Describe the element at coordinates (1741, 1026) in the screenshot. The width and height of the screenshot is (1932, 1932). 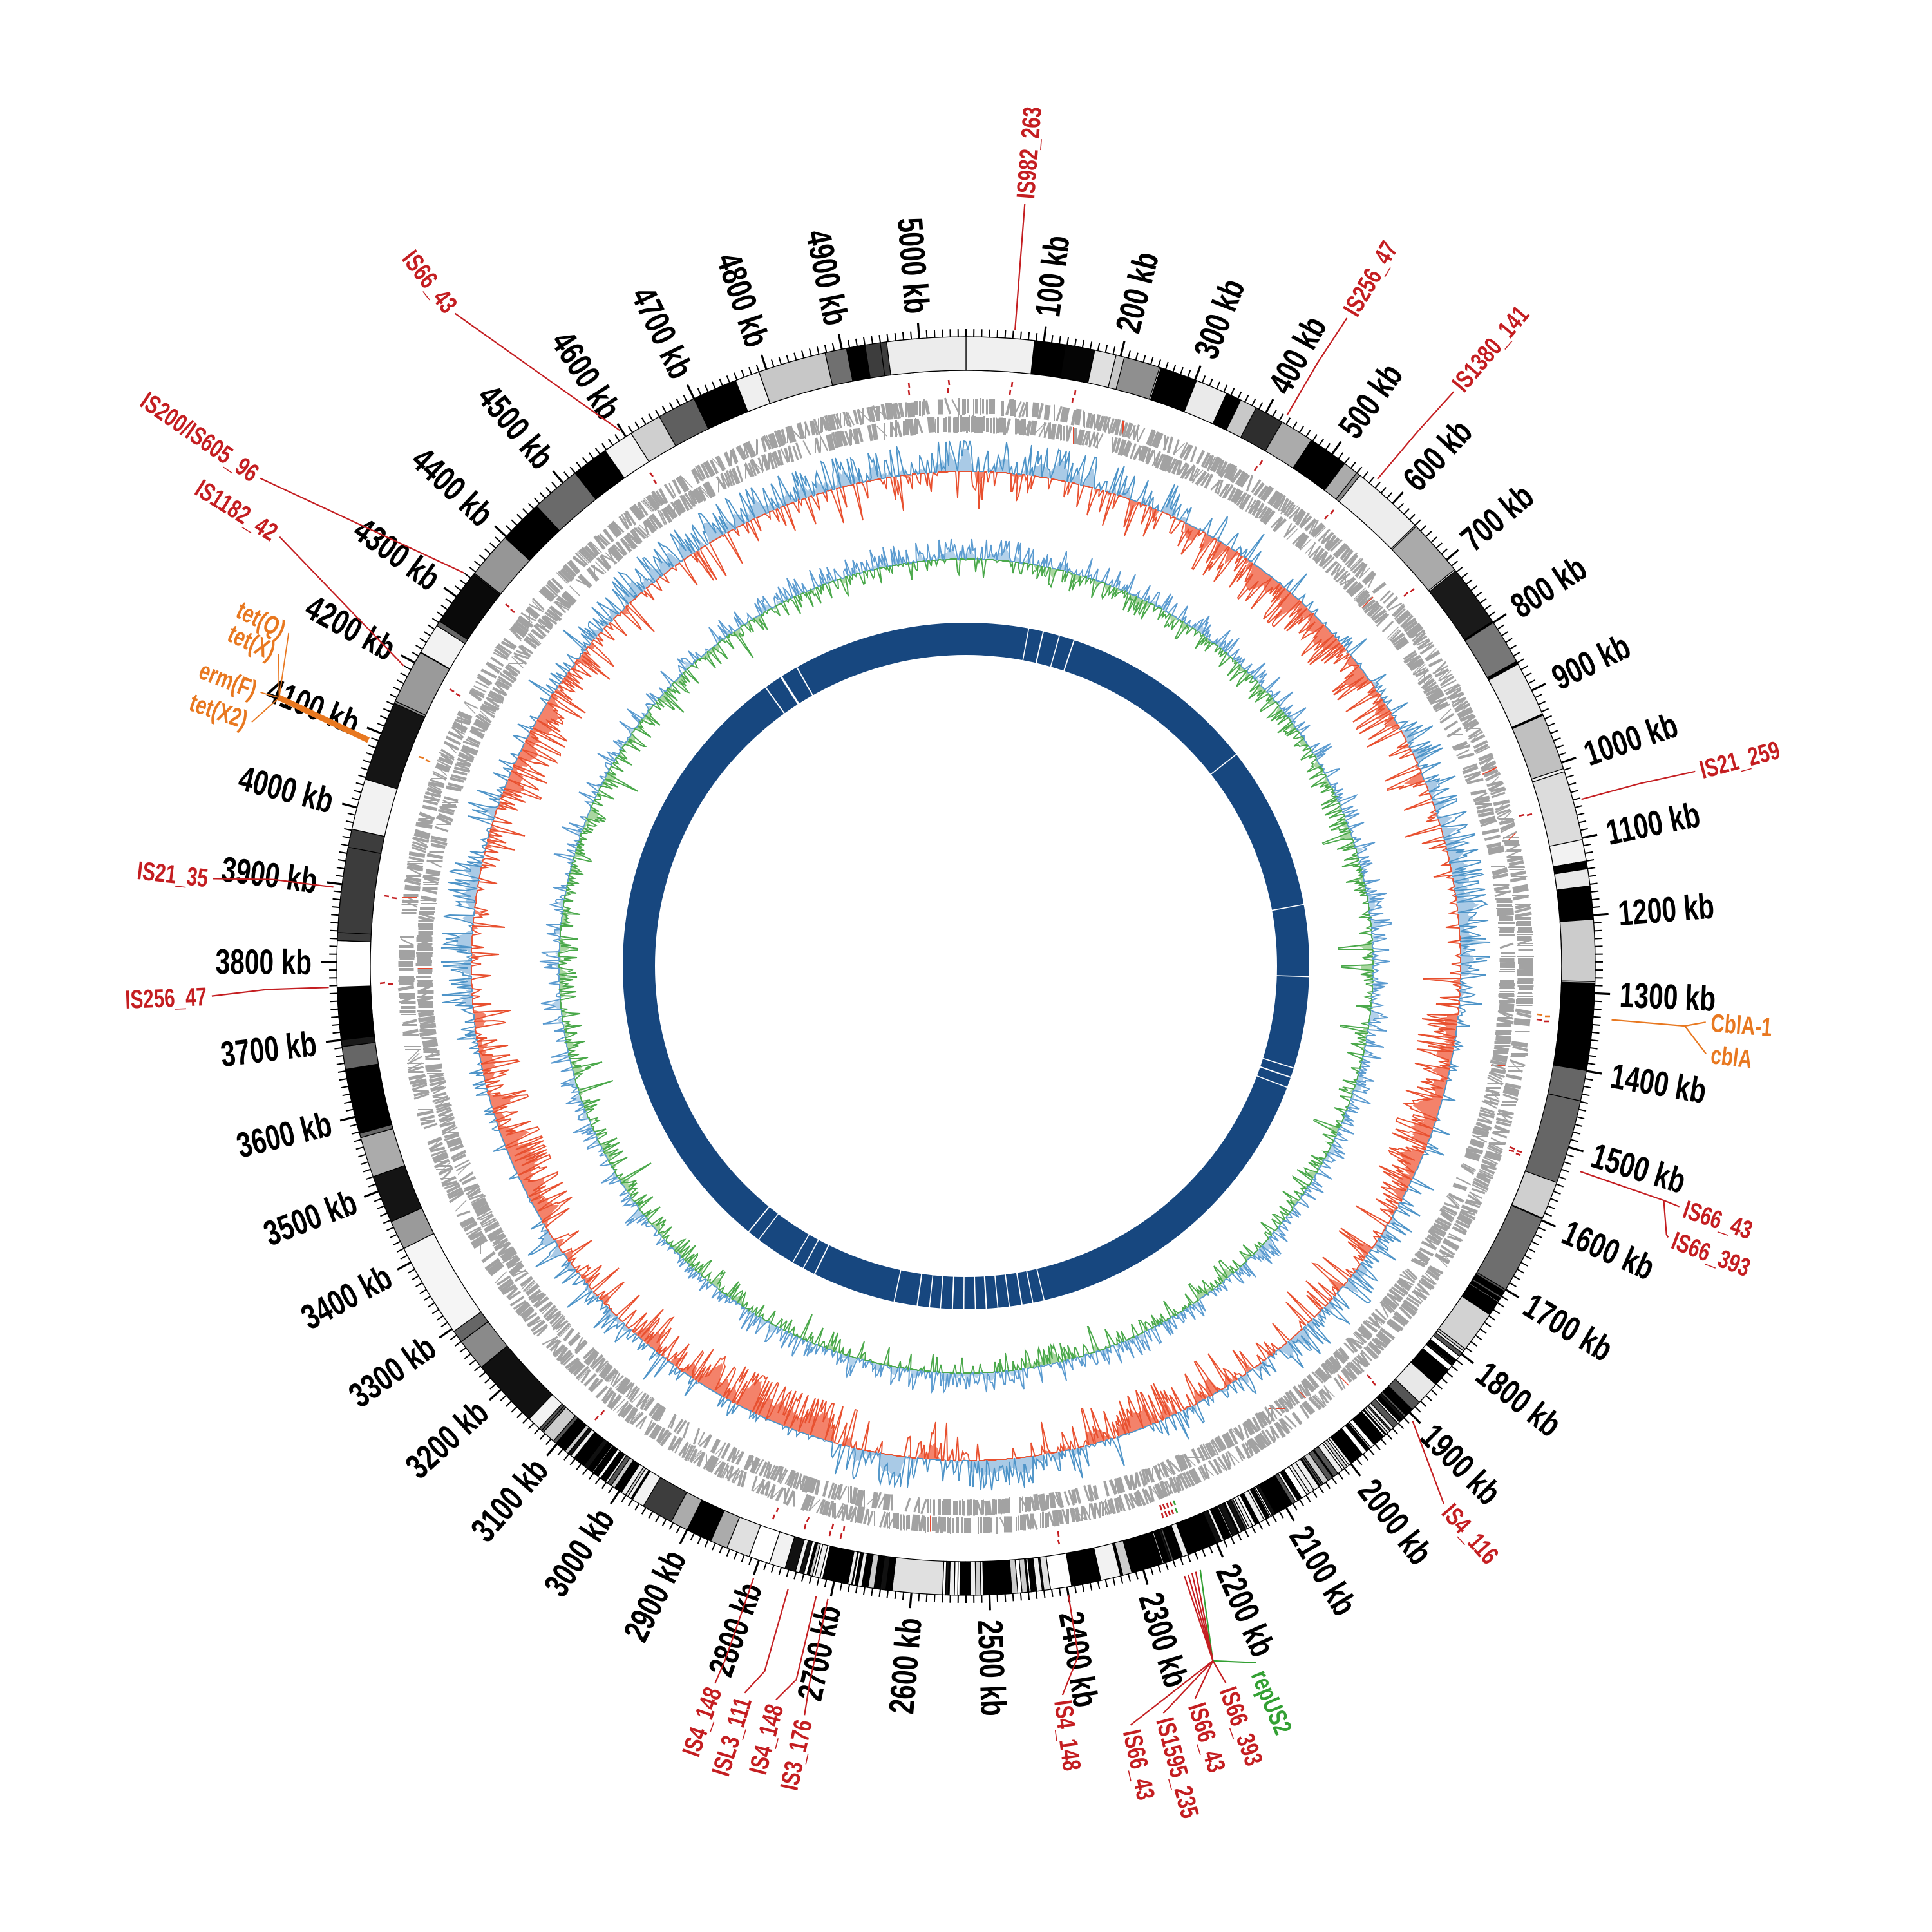
I see `svg-text: CblA-1` at that location.